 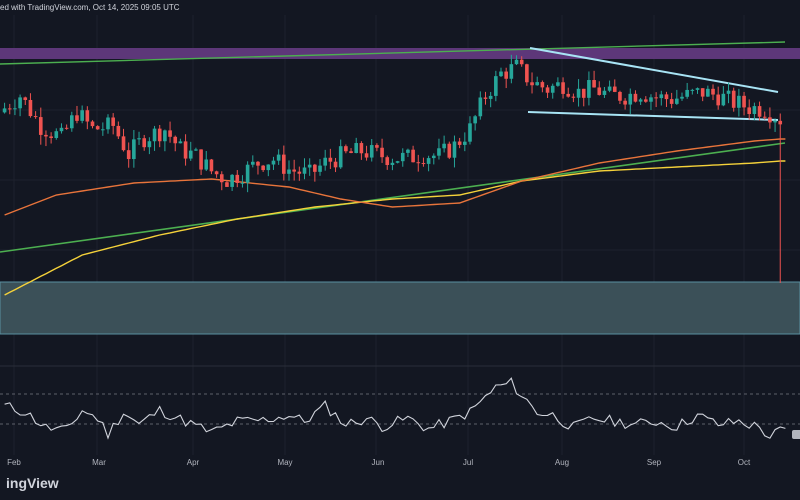 I want to click on rsi-line, so click(x=395, y=408).